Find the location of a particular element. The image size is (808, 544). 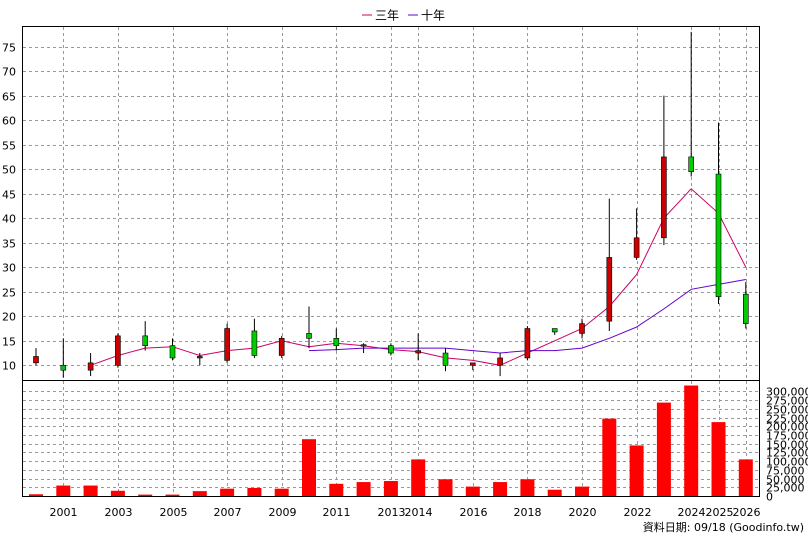

volume-tick-label: 25,000 is located at coordinates (785, 488).